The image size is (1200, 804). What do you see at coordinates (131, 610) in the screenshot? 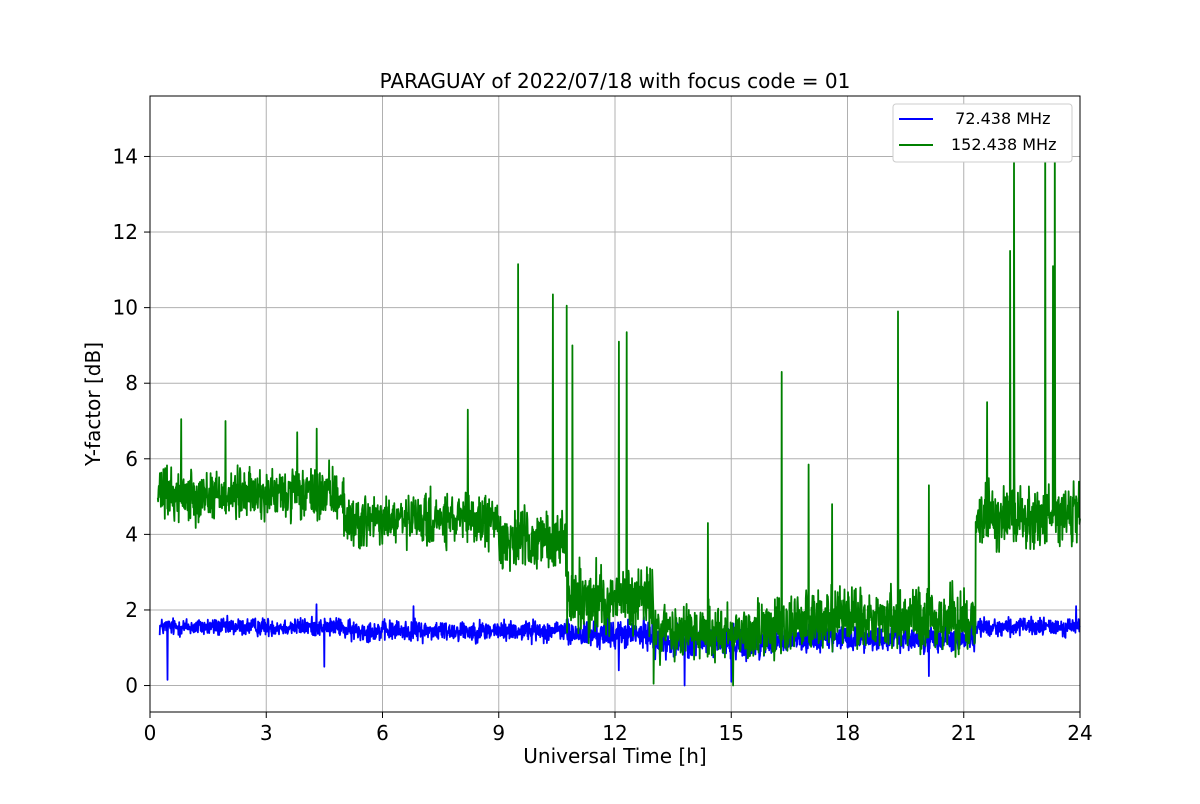
I see `y-tick-label: 2` at bounding box center [131, 610].